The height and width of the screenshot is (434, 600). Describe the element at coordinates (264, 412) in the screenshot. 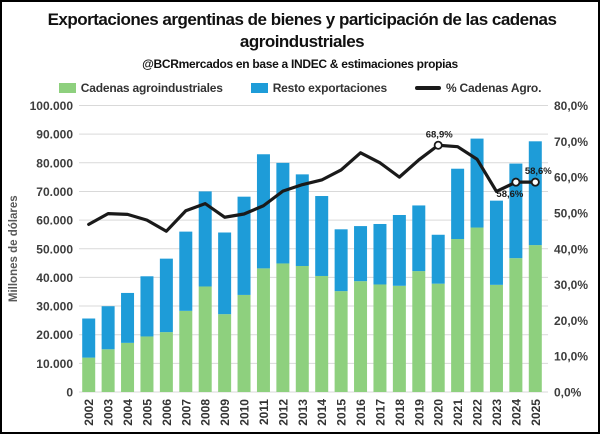

I see `x-axis-tick-2011: 2011` at that location.